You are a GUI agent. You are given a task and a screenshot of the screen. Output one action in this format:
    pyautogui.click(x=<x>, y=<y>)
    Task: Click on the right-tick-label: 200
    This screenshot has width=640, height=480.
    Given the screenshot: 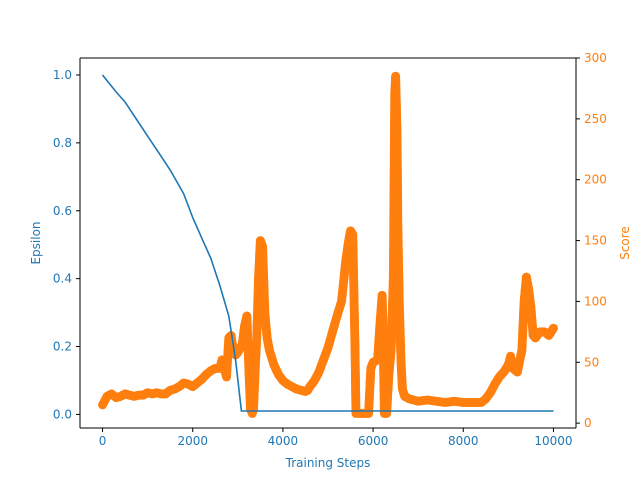 What is the action you would take?
    pyautogui.click(x=595, y=180)
    